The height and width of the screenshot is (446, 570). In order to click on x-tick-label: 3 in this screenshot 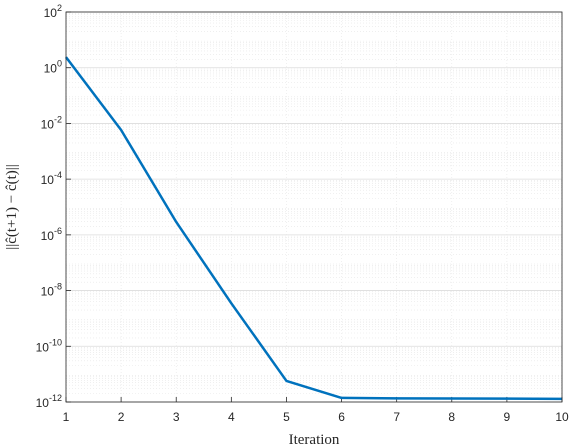, I will do `click(176, 417)`.